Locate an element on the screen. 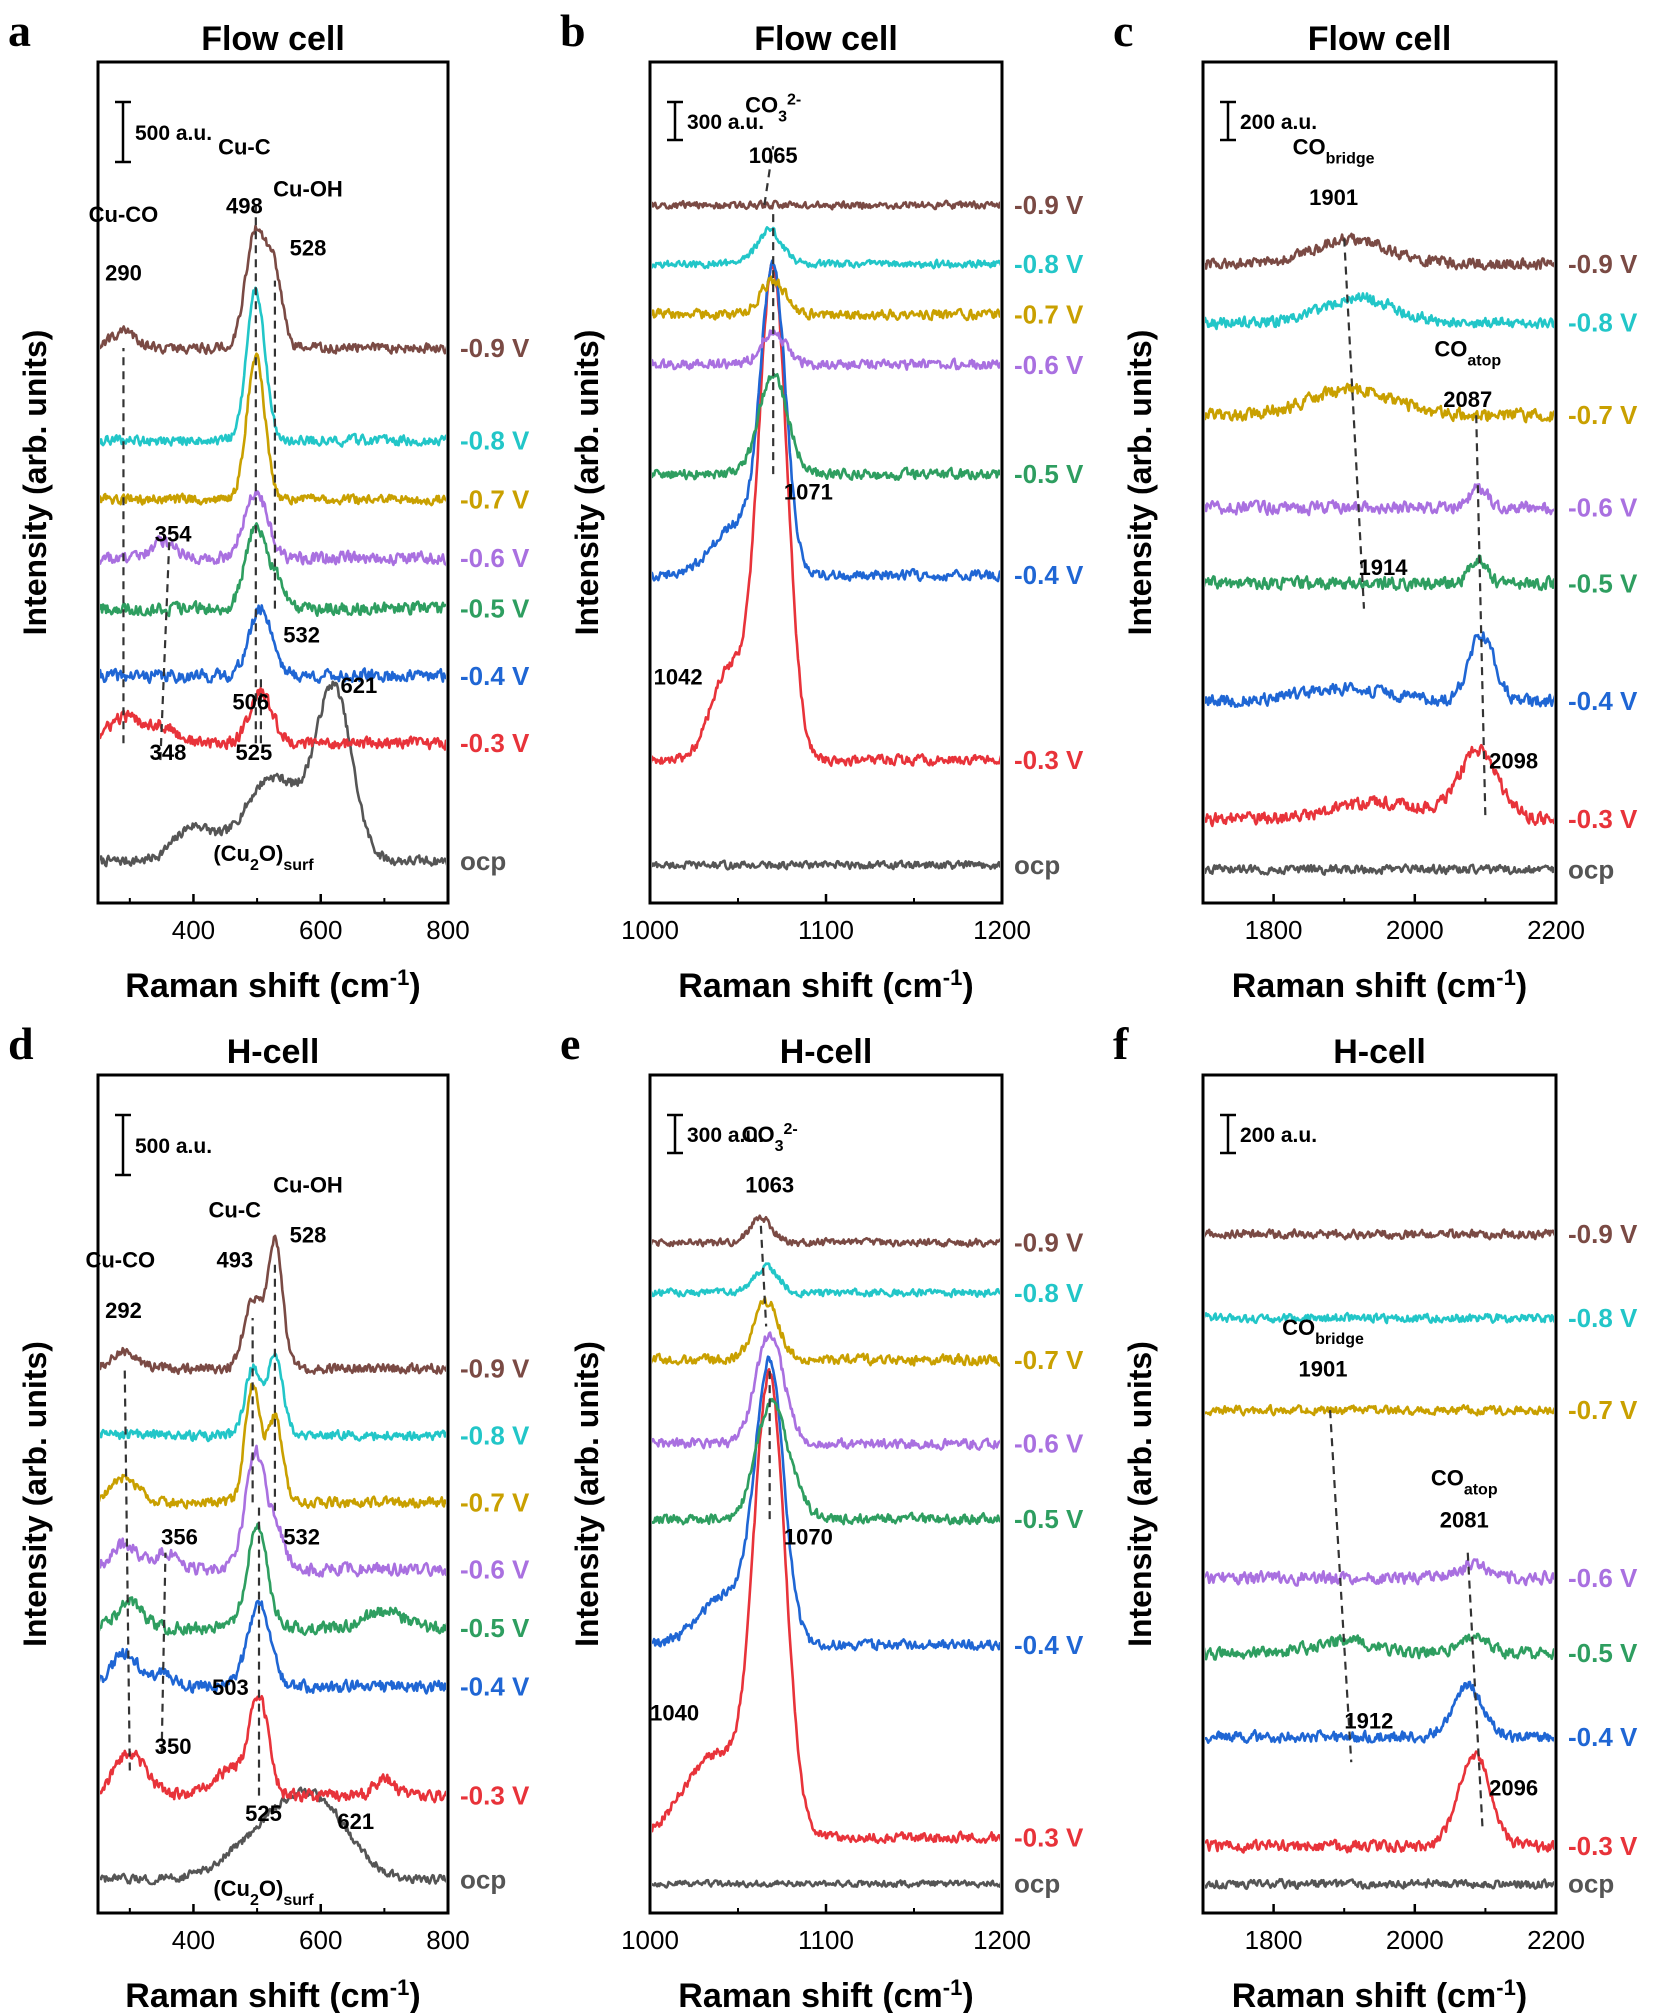  peak-annotation: 498 is located at coordinates (244, 205).